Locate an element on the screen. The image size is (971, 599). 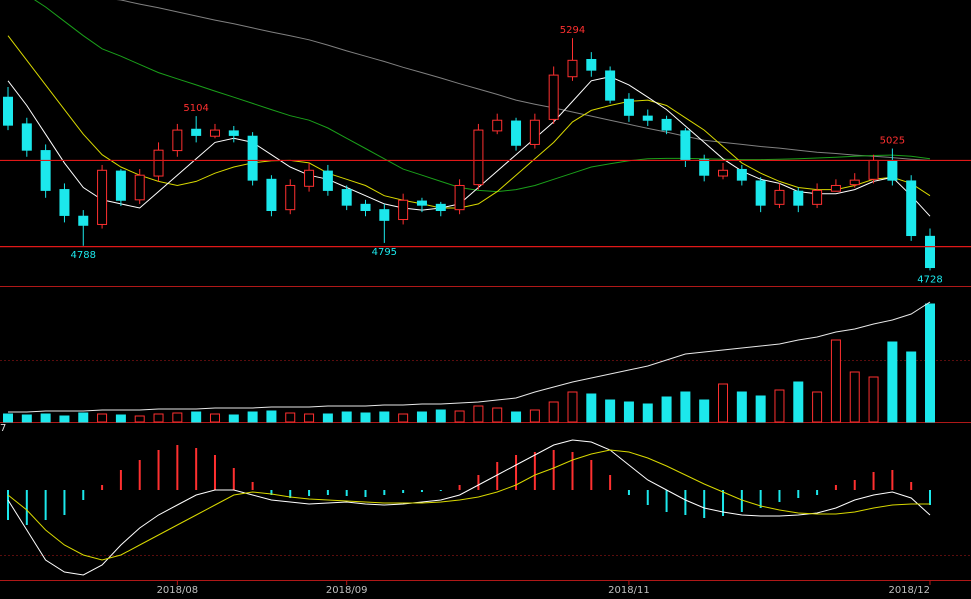
high-label: 5104 is located at coordinates (195, 108).